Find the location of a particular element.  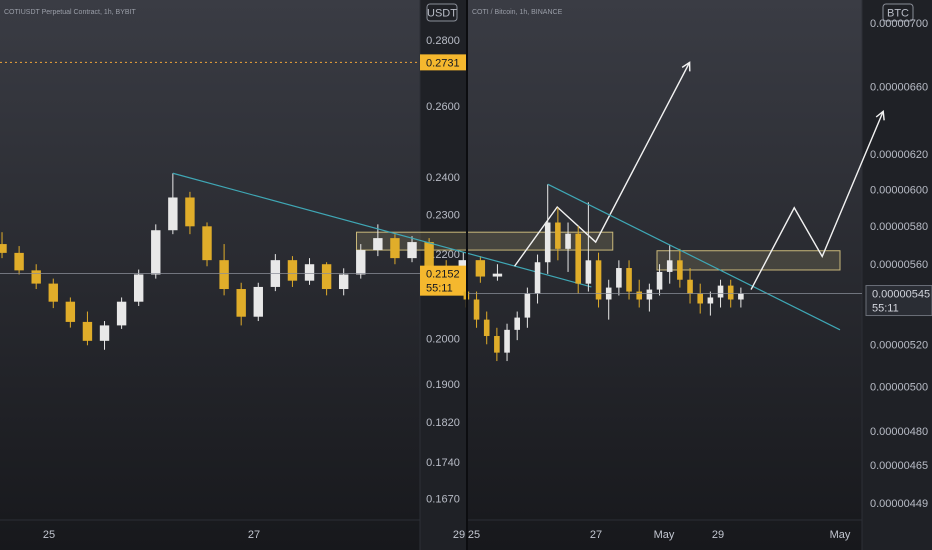

y-tick-label: 0.1670 is located at coordinates (443, 500).